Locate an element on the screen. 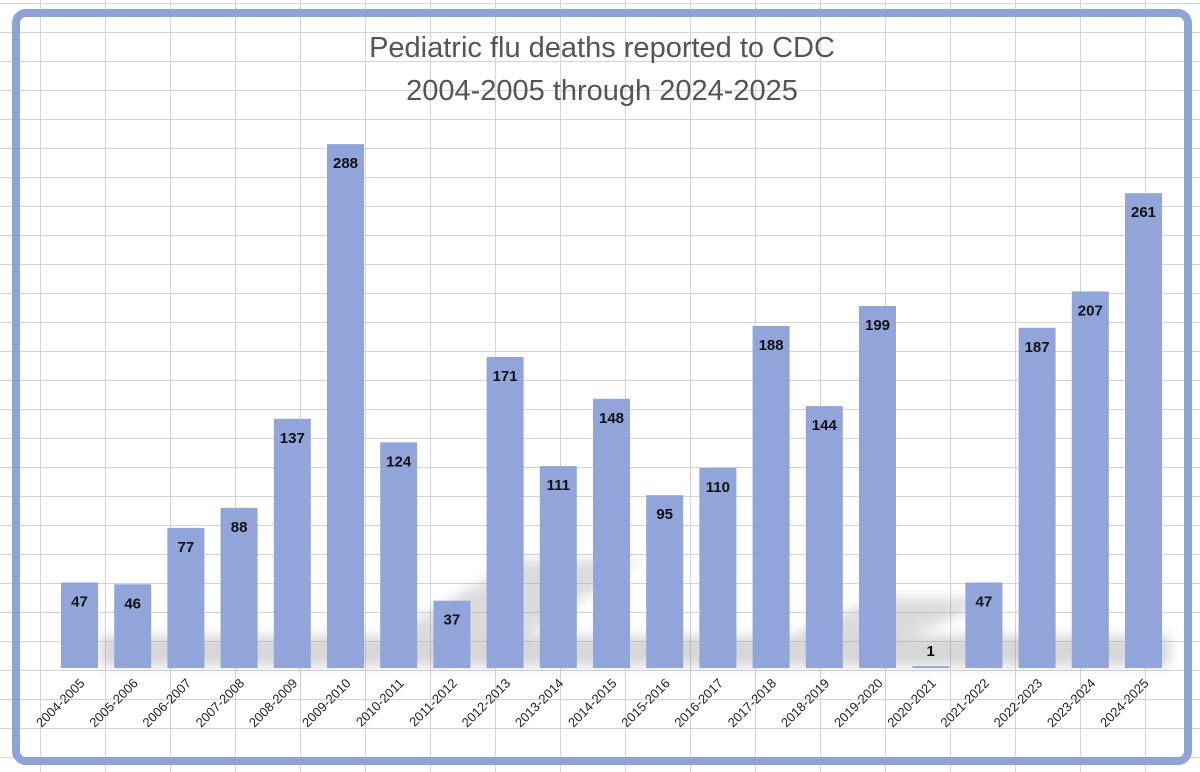  data-label-2009-2010: 288 is located at coordinates (345, 163).